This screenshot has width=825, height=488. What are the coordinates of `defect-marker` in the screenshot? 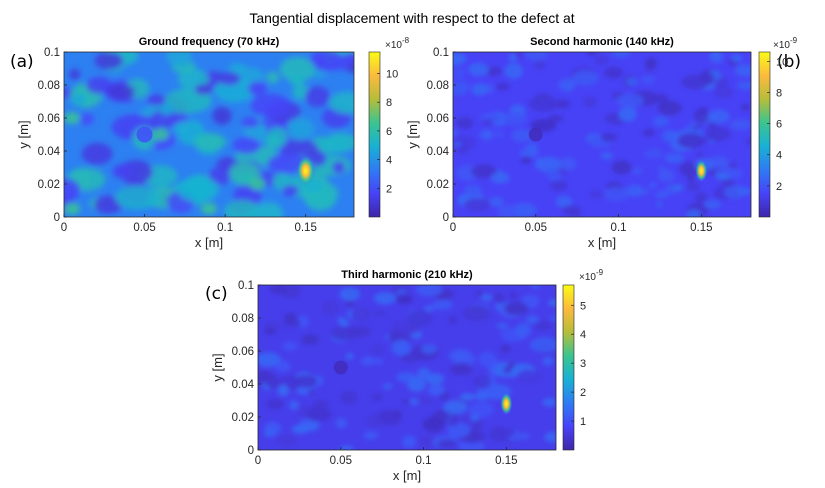 It's located at (535, 134).